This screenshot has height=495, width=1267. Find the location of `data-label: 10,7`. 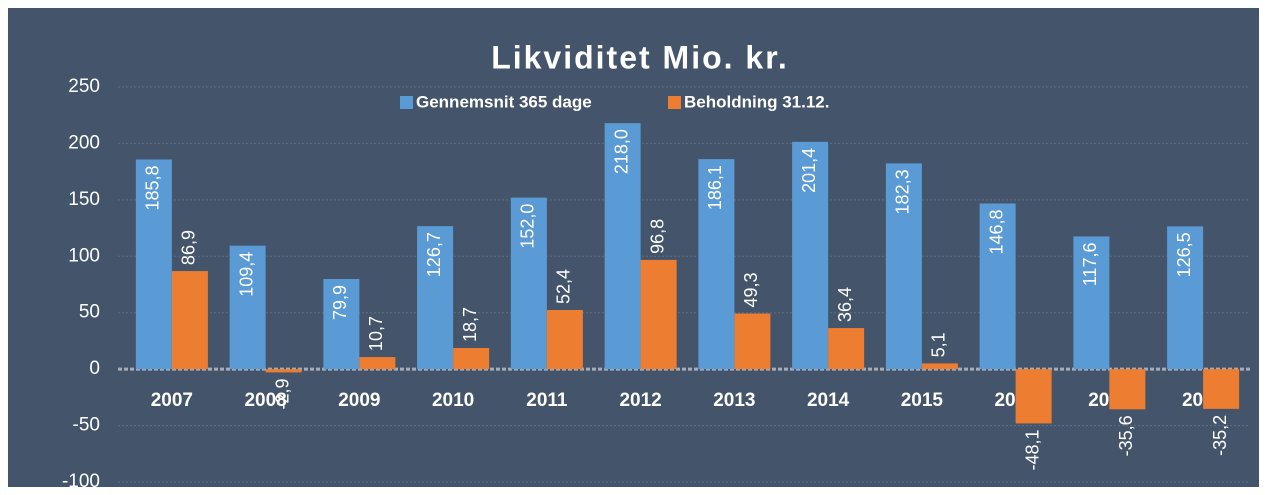

data-label: 10,7 is located at coordinates (376, 333).